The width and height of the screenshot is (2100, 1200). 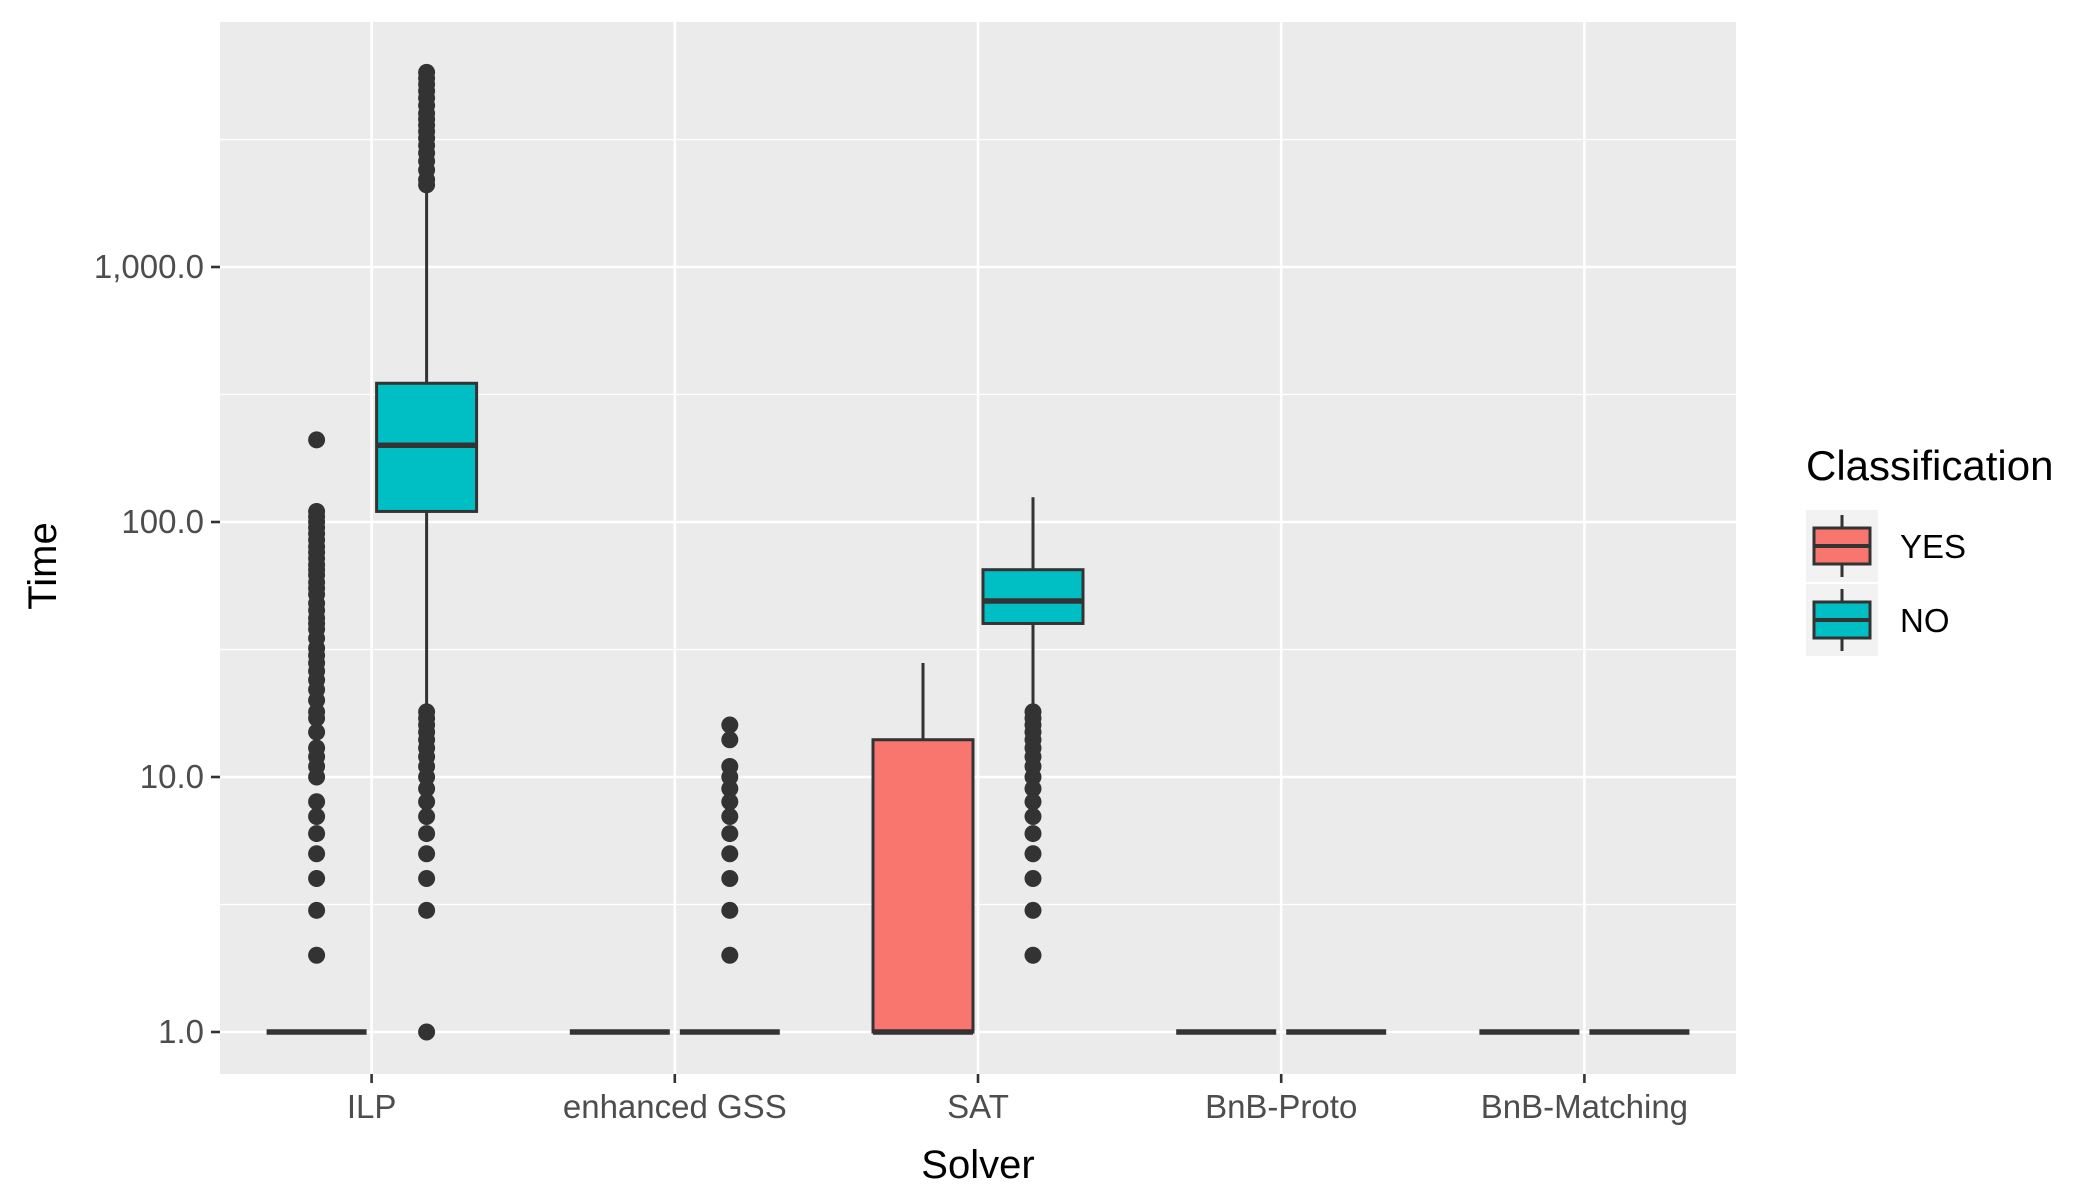 I want to click on x-tick-label: ILP, so click(x=372, y=1106).